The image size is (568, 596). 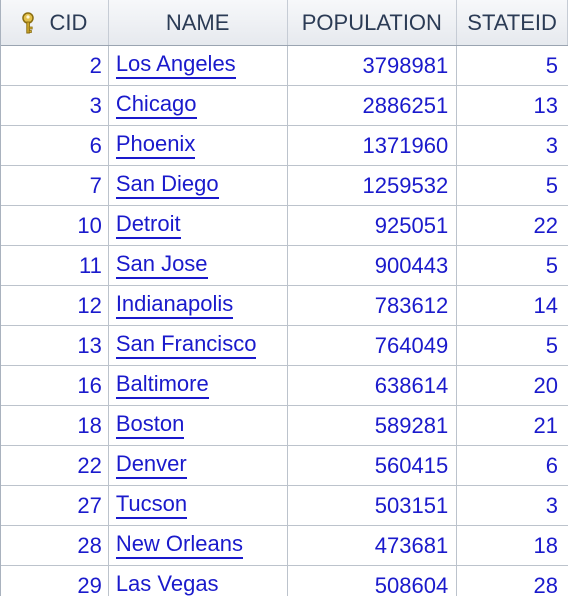 I want to click on table-row: 11 San Jose 900443 5, so click(x=284, y=266).